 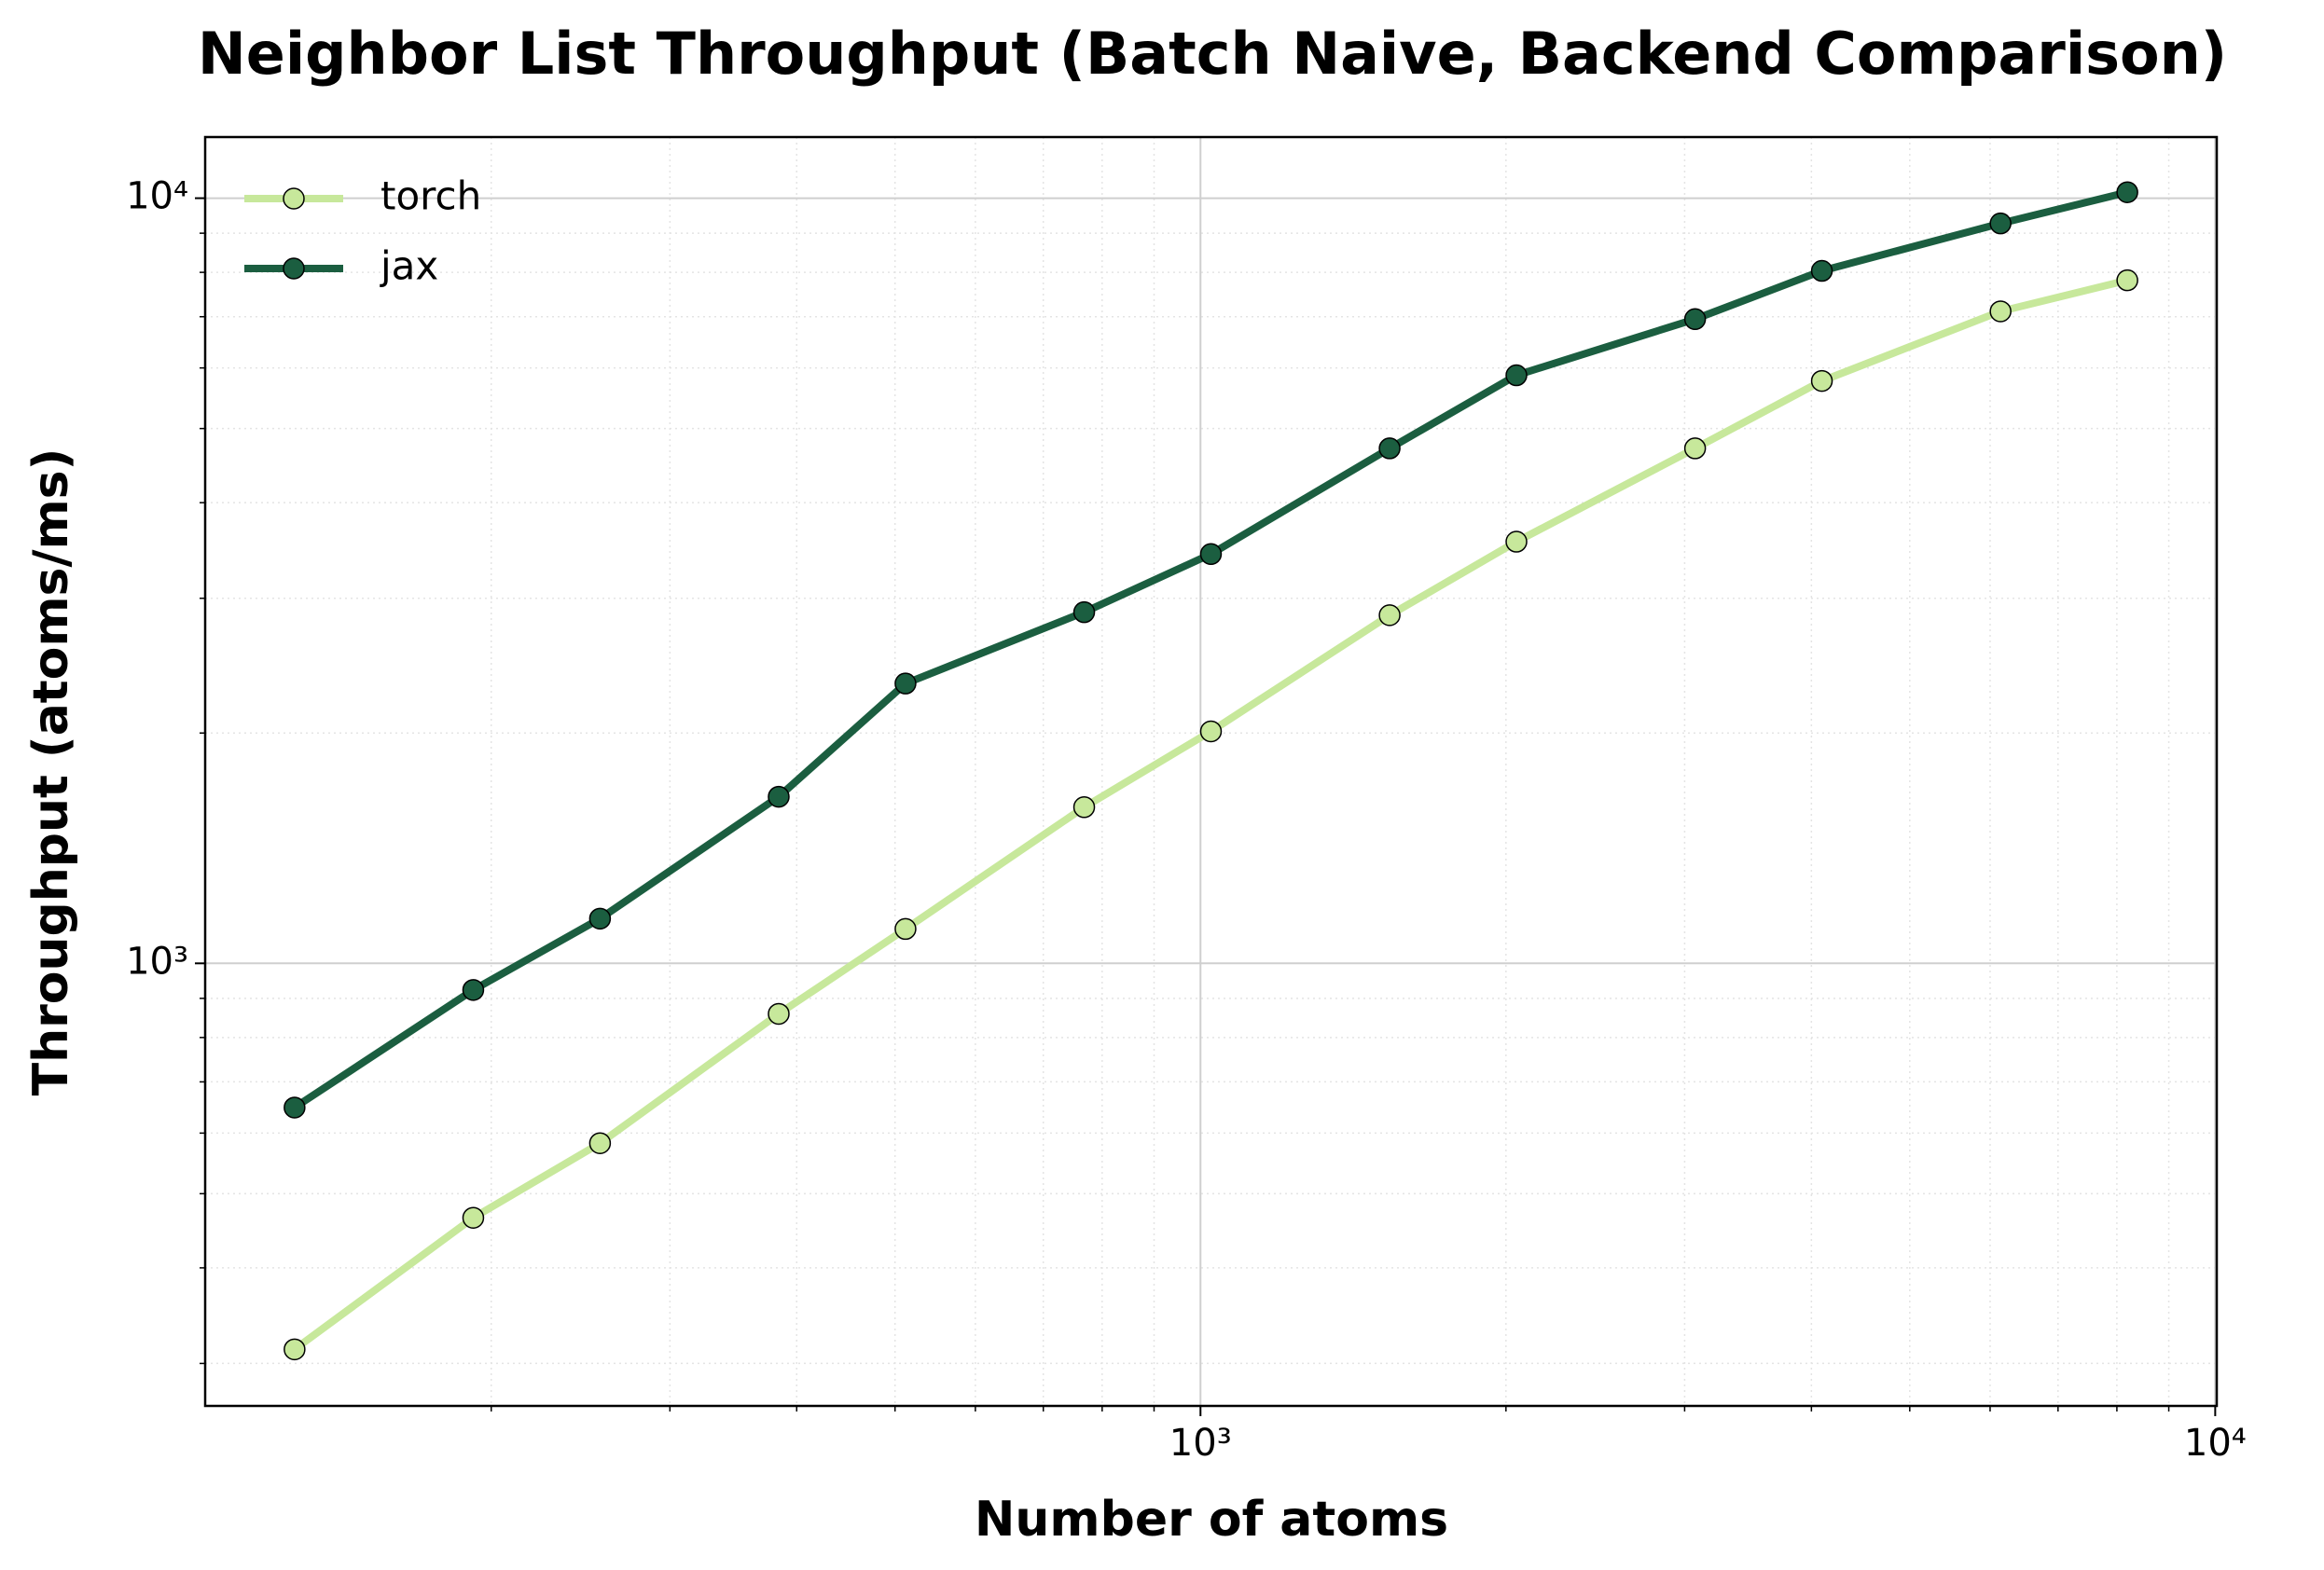 I want to click on y-tick-label: 10⁴, so click(x=157, y=196).